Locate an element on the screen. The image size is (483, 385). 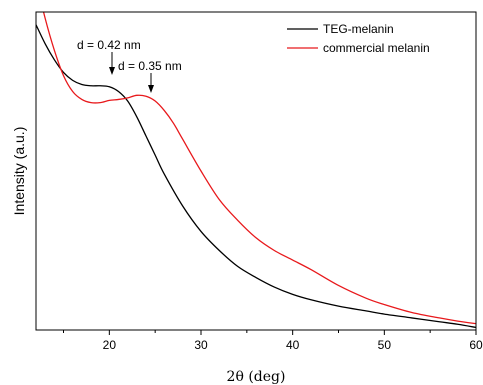
legend: TEG-melanin commercial melanin is located at coordinates (358, 38).